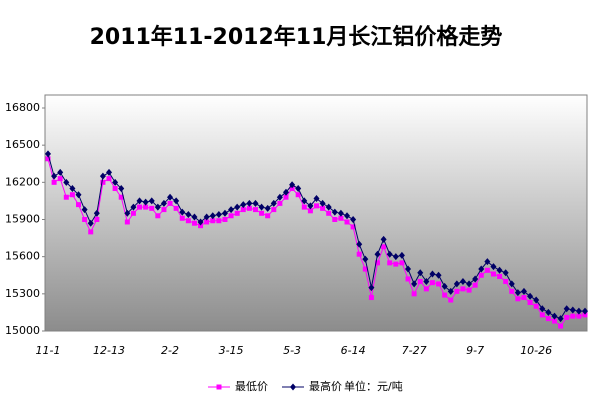  Describe the element at coordinates (296, 37) in the screenshot. I see `chart-title: 2011年11-2012年11月长江铝价格走势` at that location.